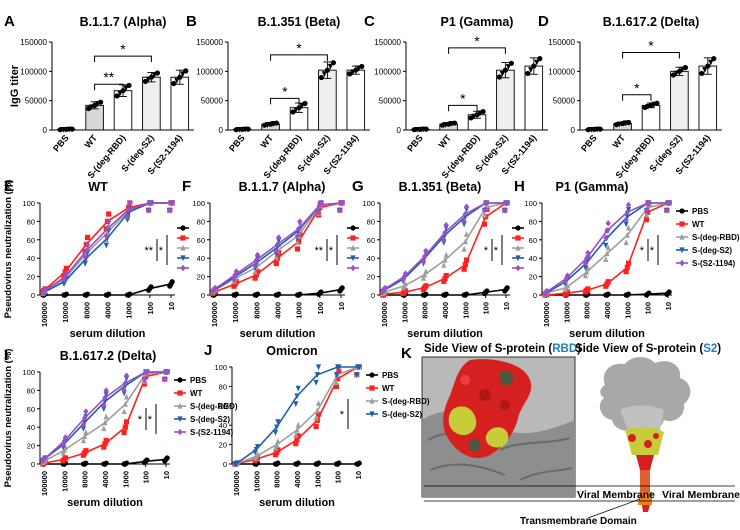 Image resolution: width=740 pixels, height=530 pixels. What do you see at coordinates (579, 349) in the screenshot?
I see `k-left-title-suffix: )` at bounding box center [579, 349].